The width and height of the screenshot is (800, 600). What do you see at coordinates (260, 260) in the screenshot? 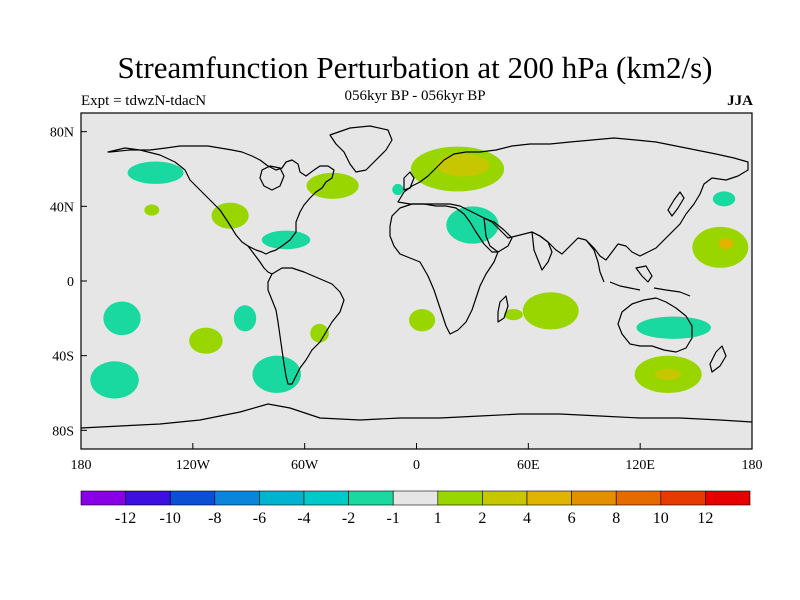
I see `central-america-coast` at bounding box center [260, 260].